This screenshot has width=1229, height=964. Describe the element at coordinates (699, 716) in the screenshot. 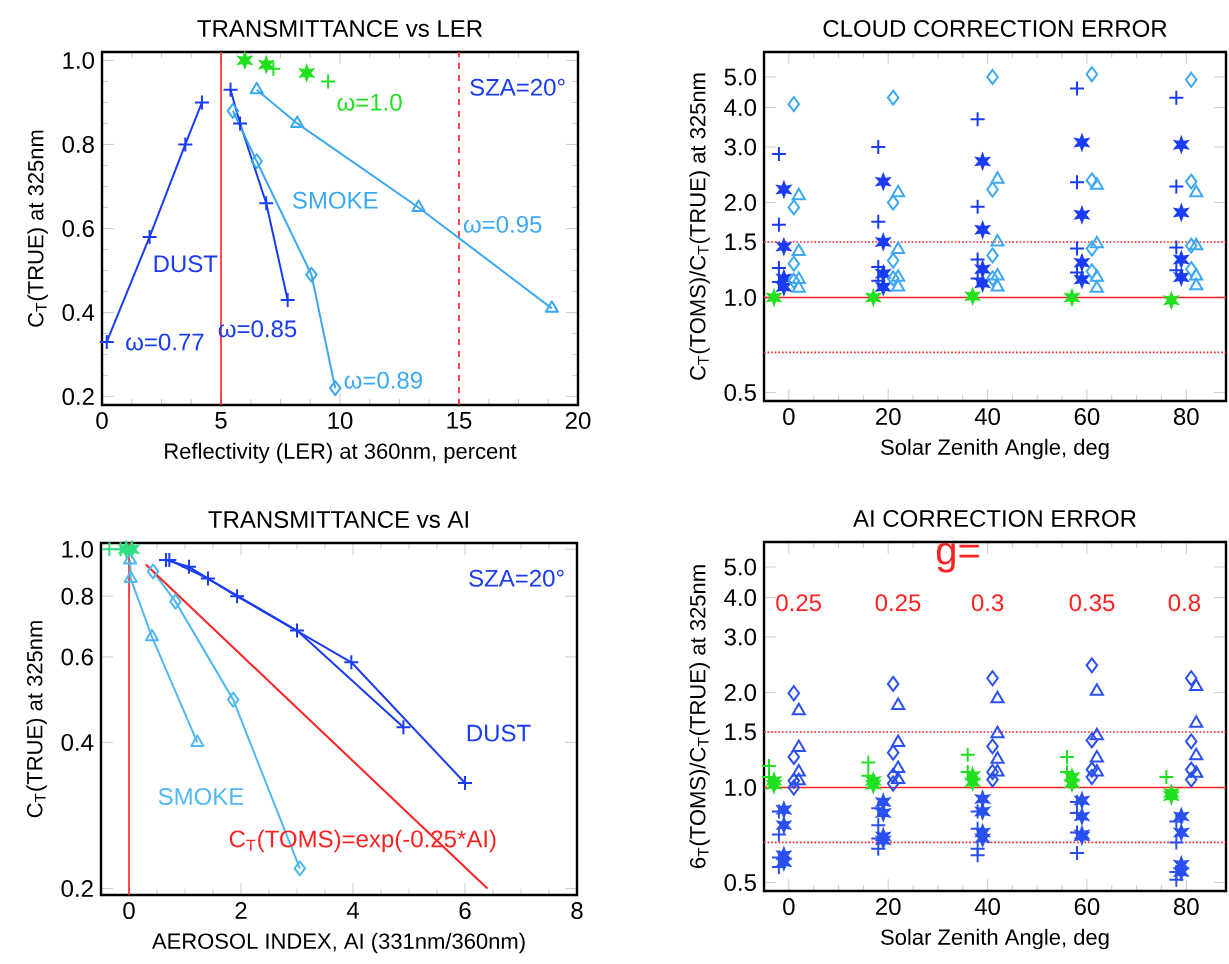

I see `y-axis-title: 6$_{T}$(TOMS)/C$_{T}$(TRUE) at 325nm` at that location.